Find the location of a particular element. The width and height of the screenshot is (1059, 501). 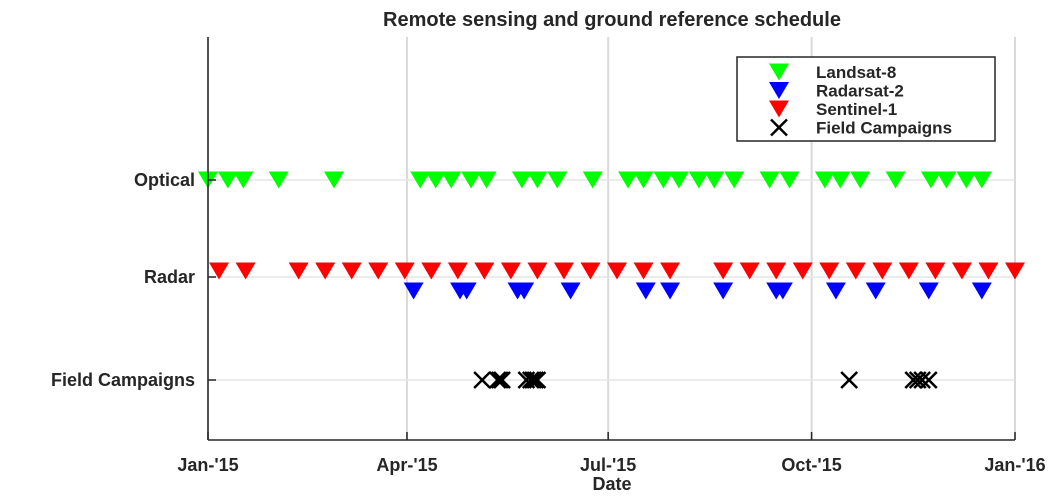

legend-label-field-campaigns: Field Campaigns is located at coordinates (884, 128).